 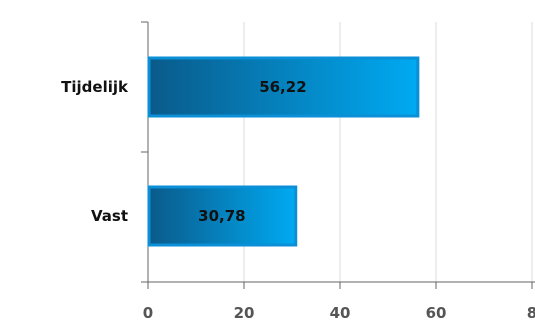 I want to click on bar-tijdelijk, so click(x=283, y=87).